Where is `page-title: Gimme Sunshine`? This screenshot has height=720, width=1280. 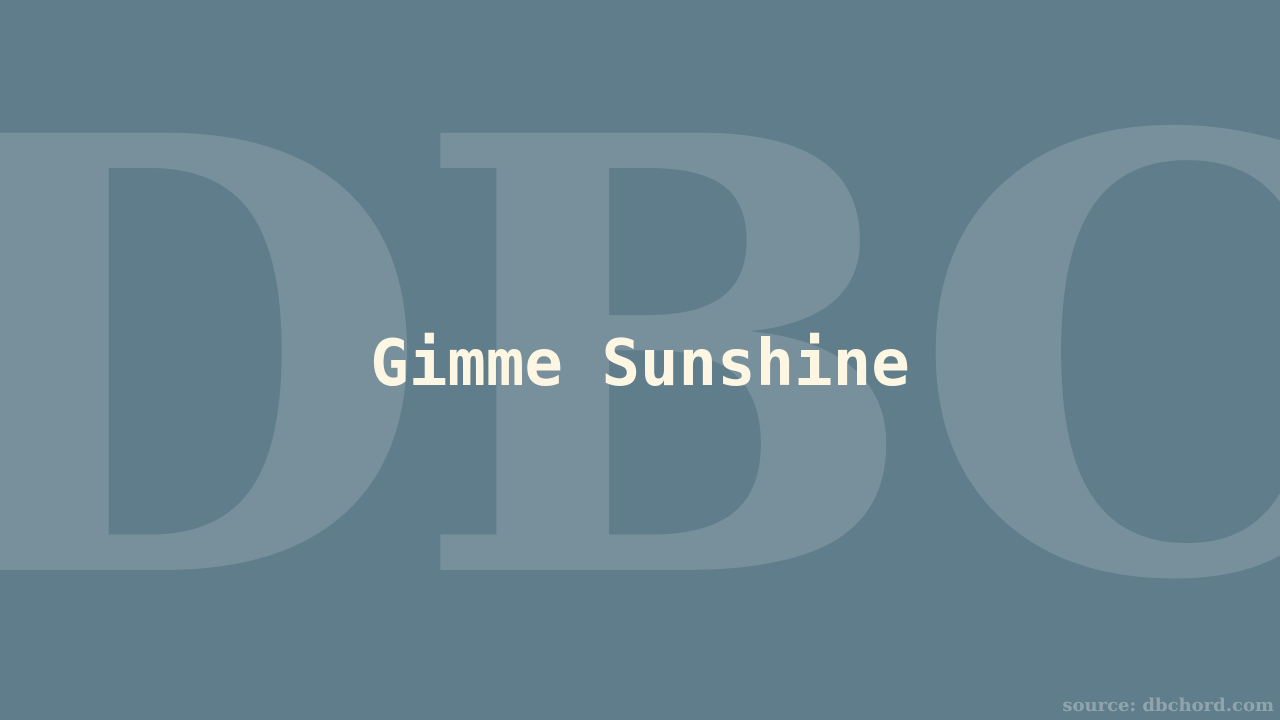 page-title: Gimme Sunshine is located at coordinates (640, 364).